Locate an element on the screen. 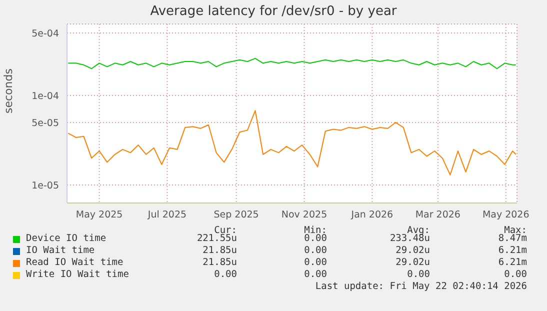 The height and width of the screenshot is (311, 547). x-tick-label: Jan 2026 is located at coordinates (372, 215).